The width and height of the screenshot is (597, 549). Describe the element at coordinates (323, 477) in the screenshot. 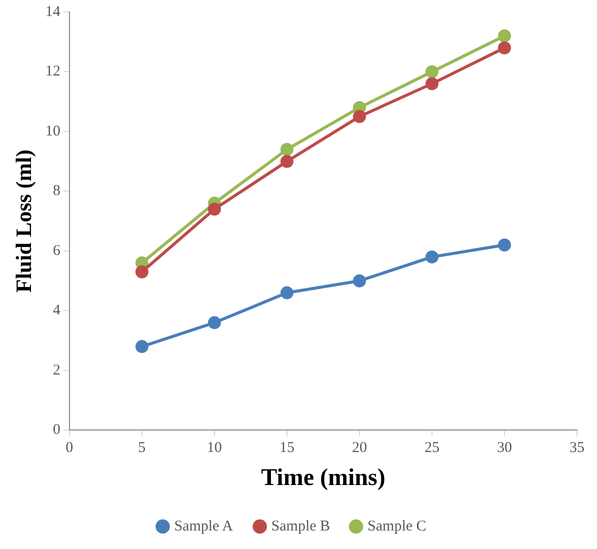

I see `x-axis-title: Time (mins)` at that location.